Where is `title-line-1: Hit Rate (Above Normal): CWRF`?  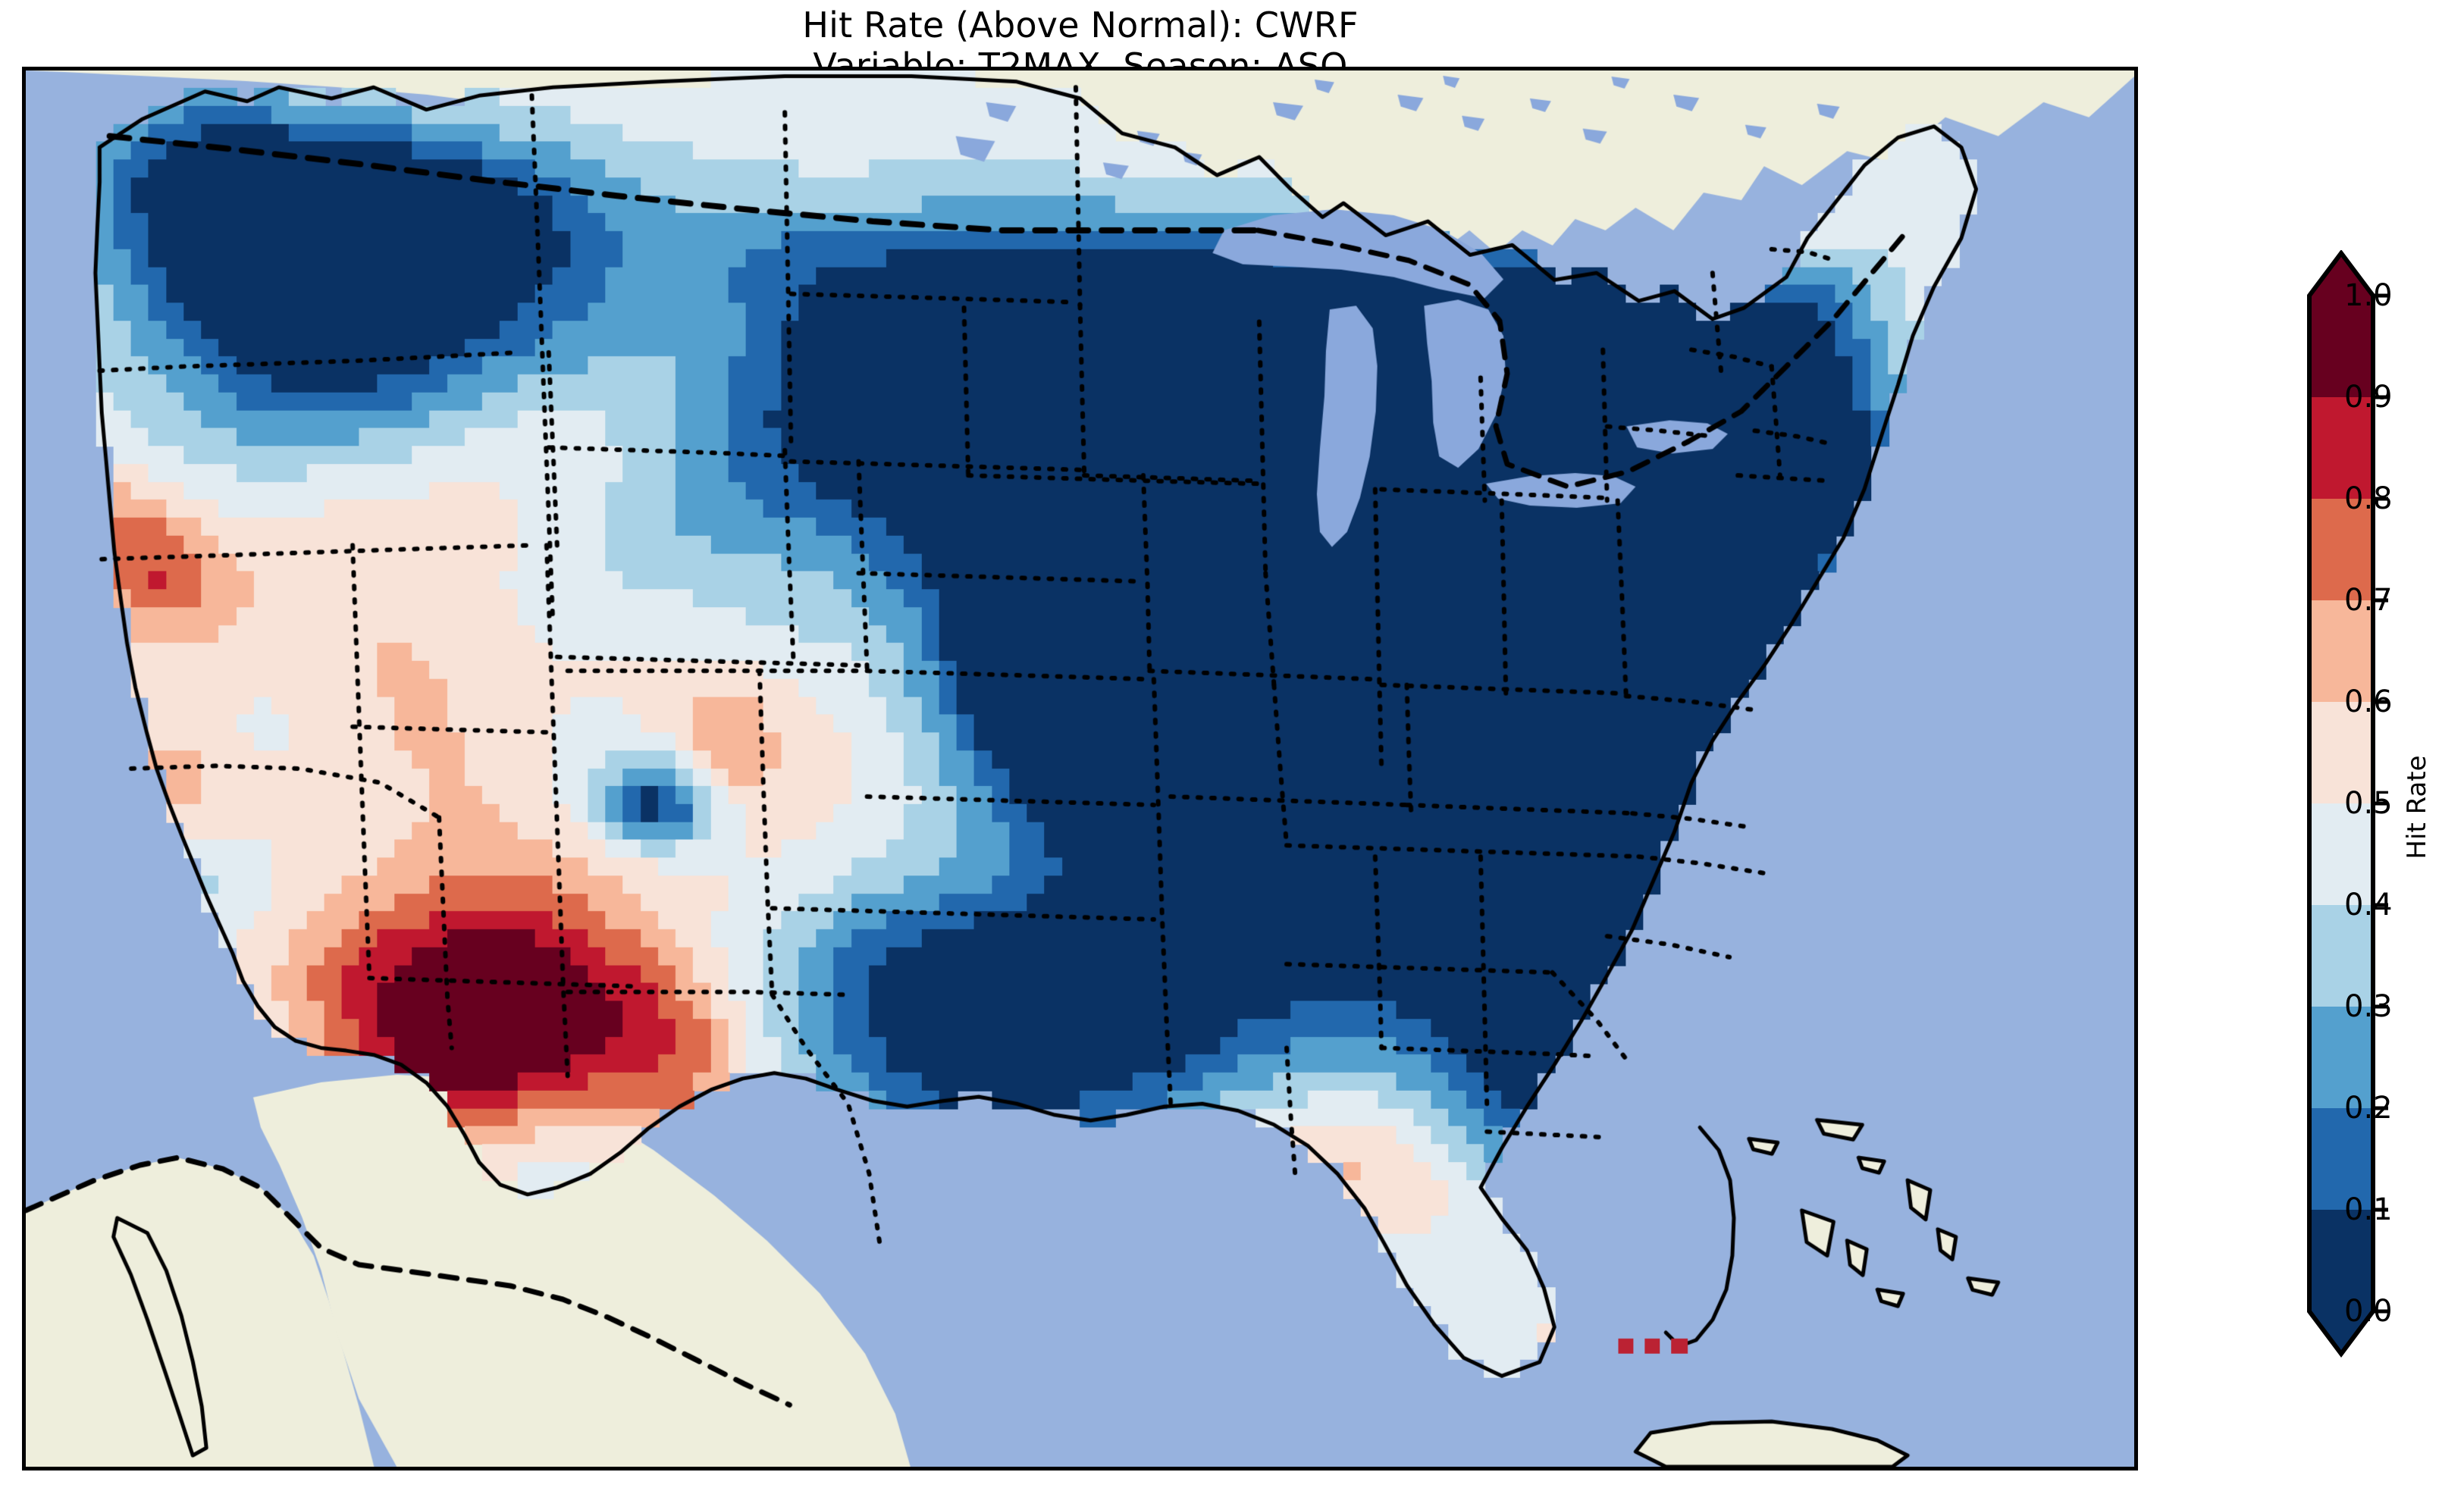
title-line-1: Hit Rate (Above Normal): CWRF is located at coordinates (1081, 25).